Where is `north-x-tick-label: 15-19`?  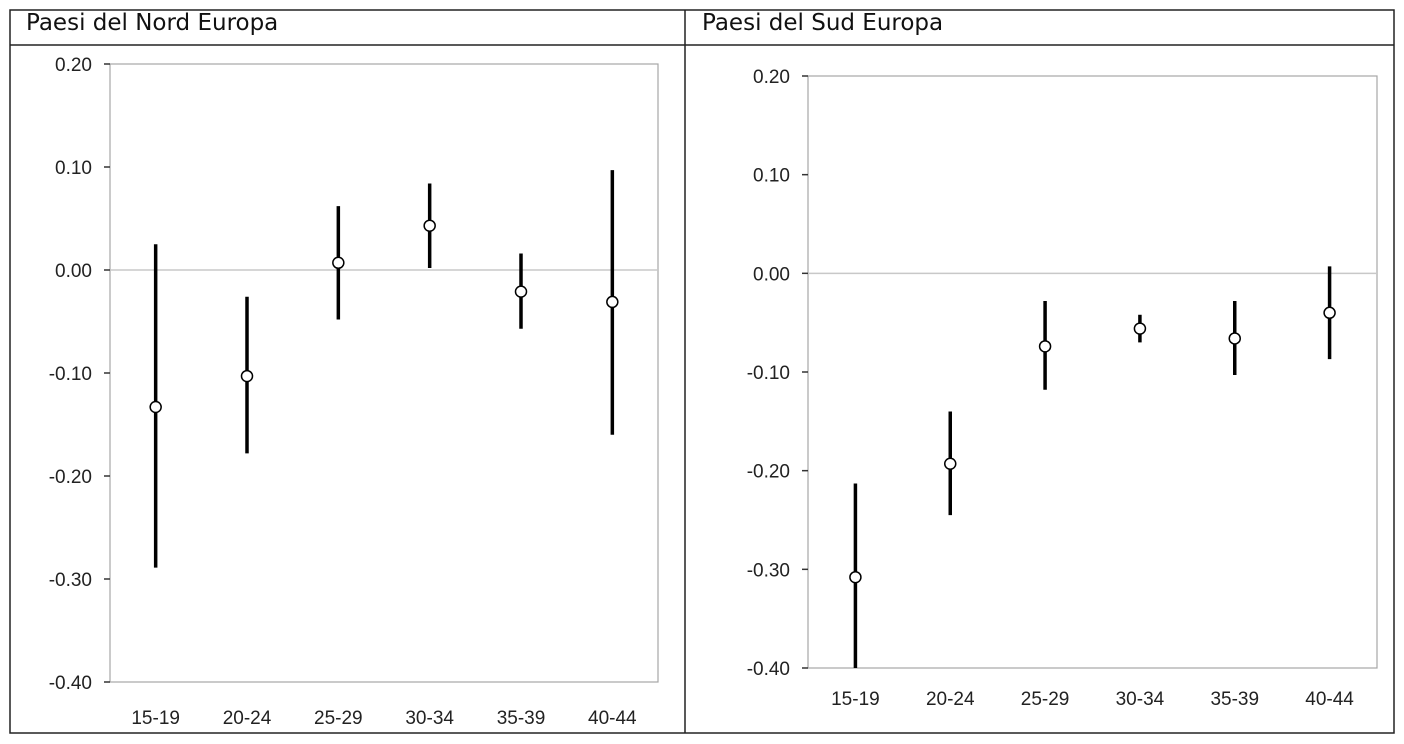
north-x-tick-label: 15-19 is located at coordinates (155, 718).